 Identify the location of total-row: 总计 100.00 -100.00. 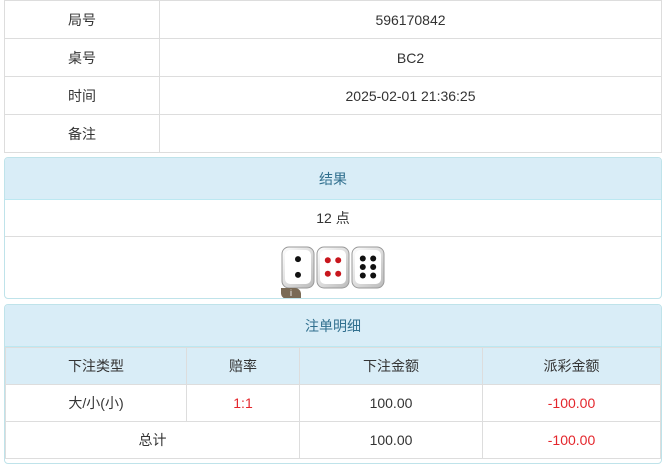
(333, 440).